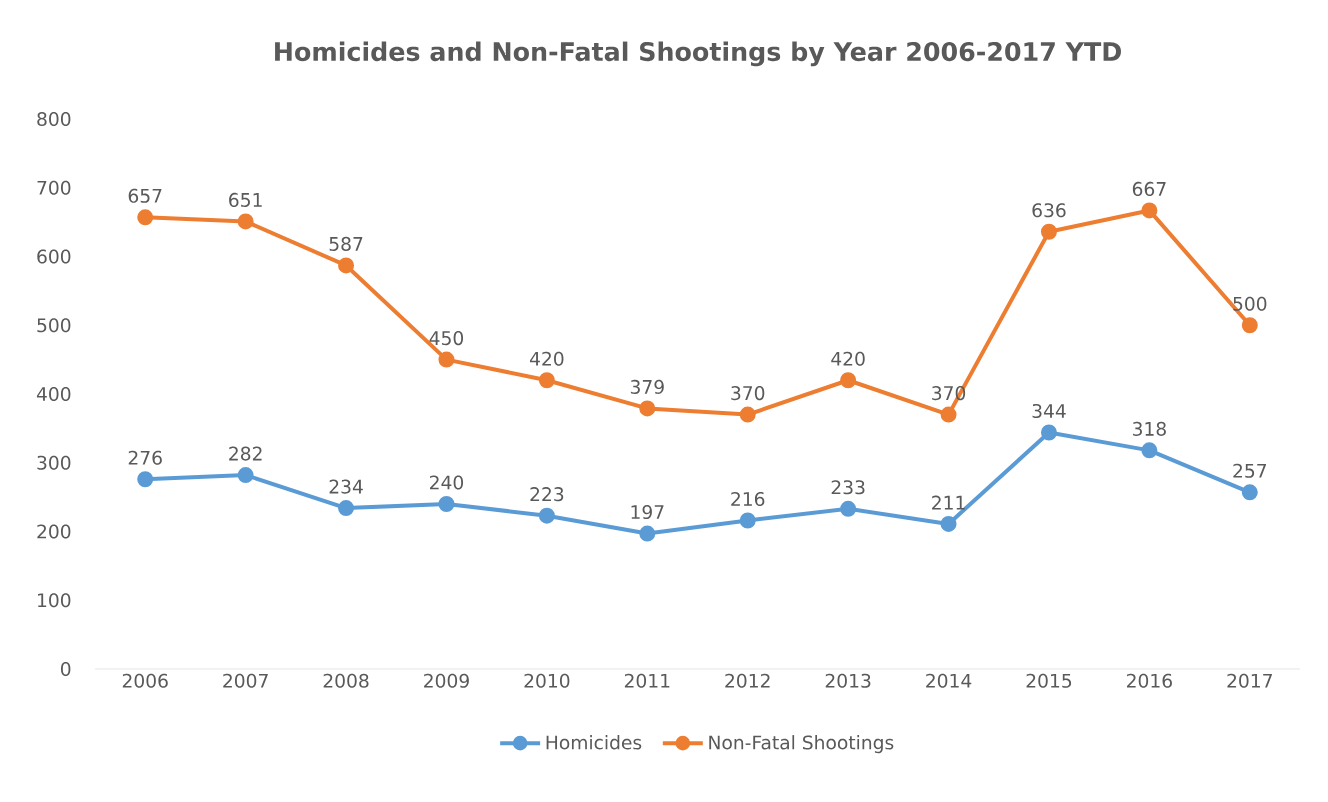 This screenshot has width=1328, height=802. I want to click on data-label: 216, so click(748, 499).